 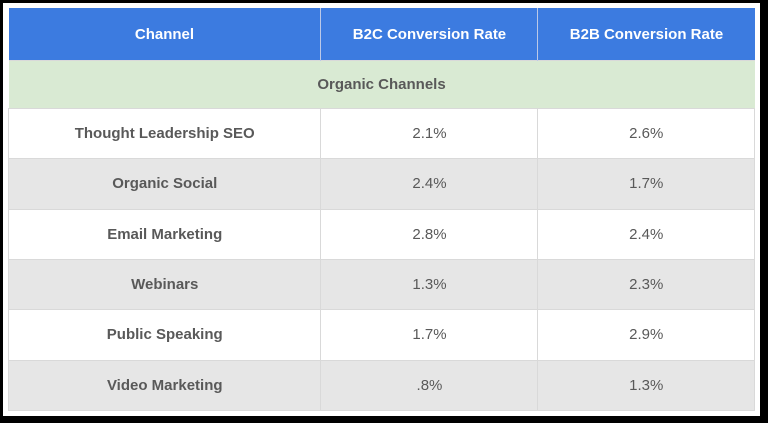 What do you see at coordinates (646, 133) in the screenshot?
I see `b2b-rate-value: 2.6%` at bounding box center [646, 133].